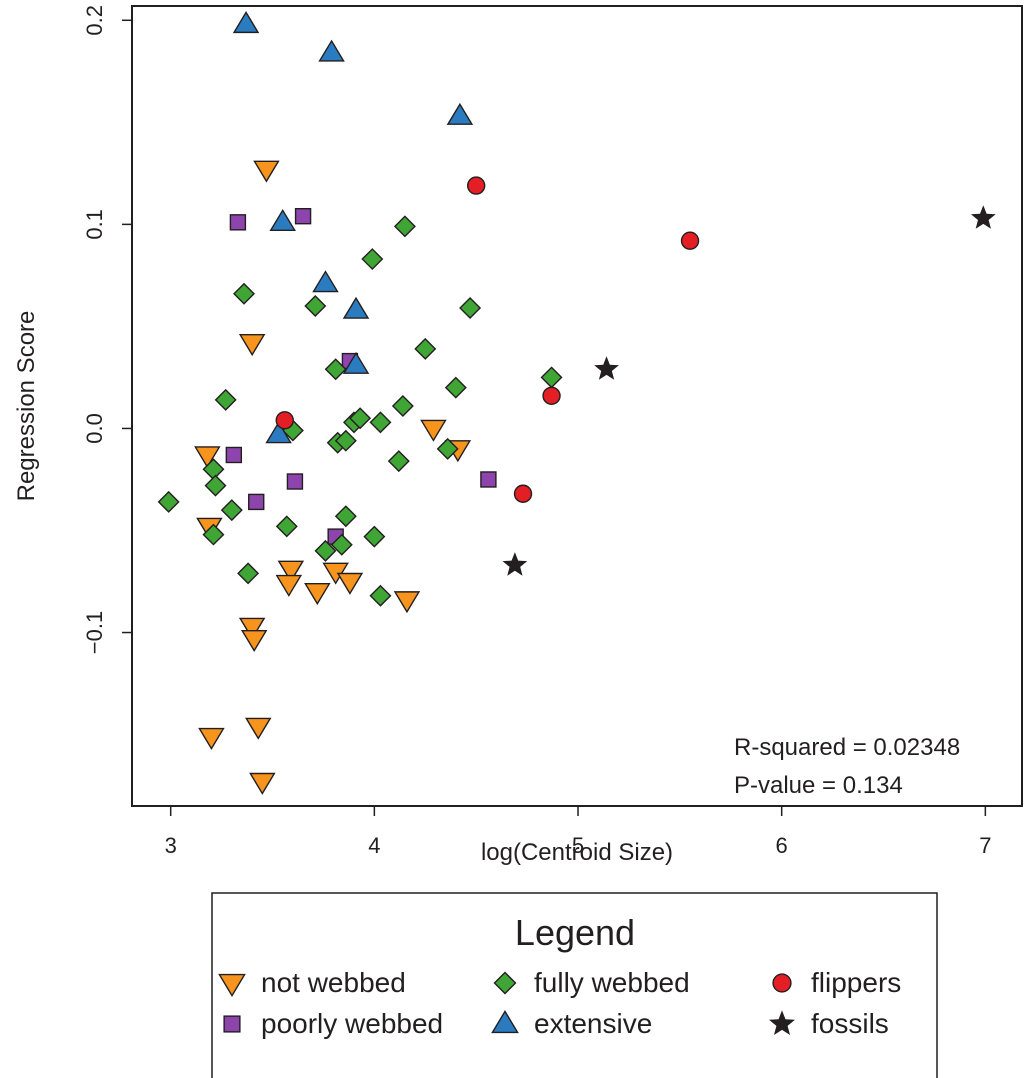 Image resolution: width=1032 pixels, height=1078 pixels. What do you see at coordinates (171, 845) in the screenshot?
I see `x-tick-label: 3` at bounding box center [171, 845].